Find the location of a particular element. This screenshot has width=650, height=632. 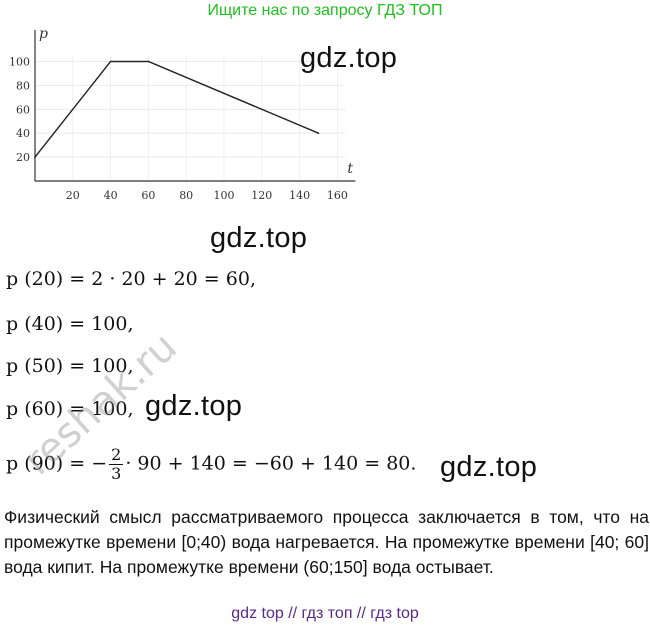

y-tick-label: 100 is located at coordinates (19, 62).